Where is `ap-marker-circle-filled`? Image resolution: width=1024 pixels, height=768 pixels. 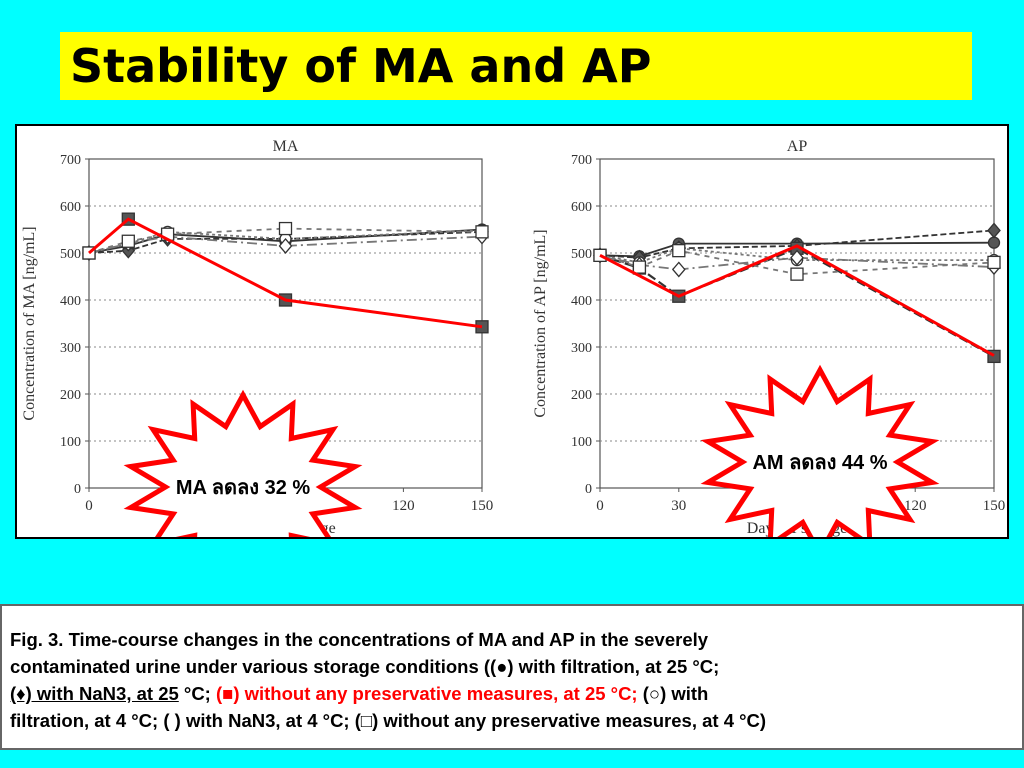
ap-marker-circle-filled is located at coordinates (994, 242).